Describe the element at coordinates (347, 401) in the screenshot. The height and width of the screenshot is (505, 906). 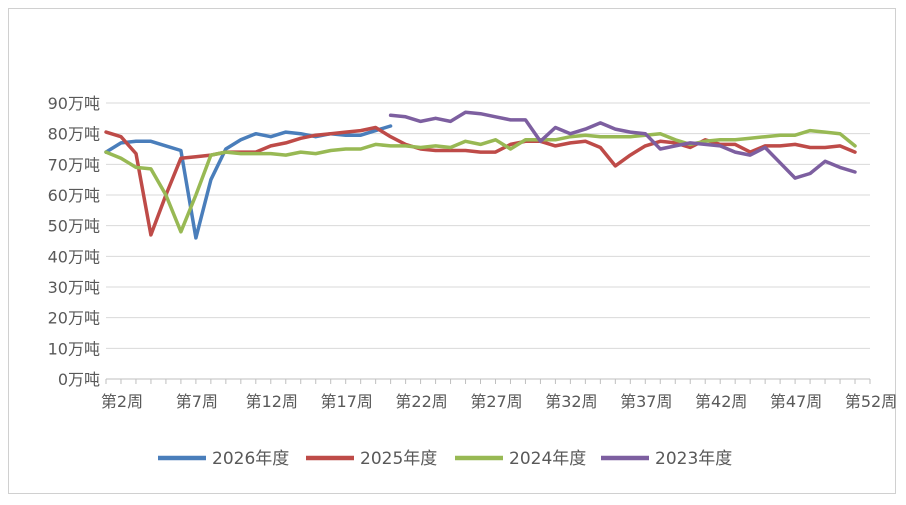
I see `x-tick-label: 第17周` at that location.